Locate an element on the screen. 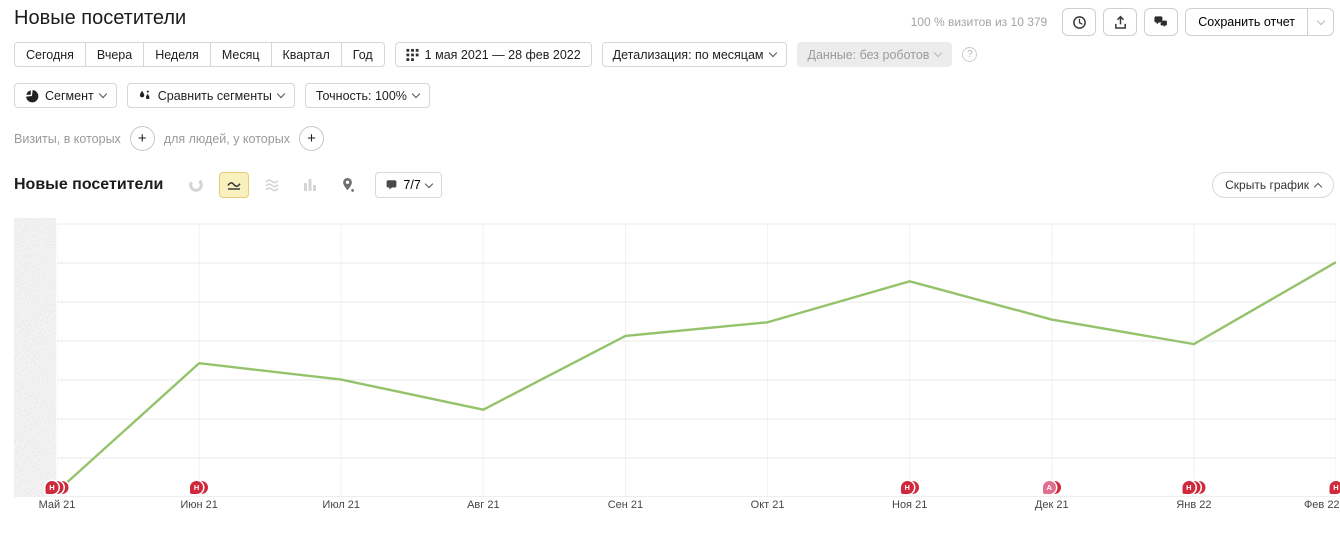 Image resolution: width=1340 pixels, height=536 pixels. help-icon: ? is located at coordinates (970, 54).